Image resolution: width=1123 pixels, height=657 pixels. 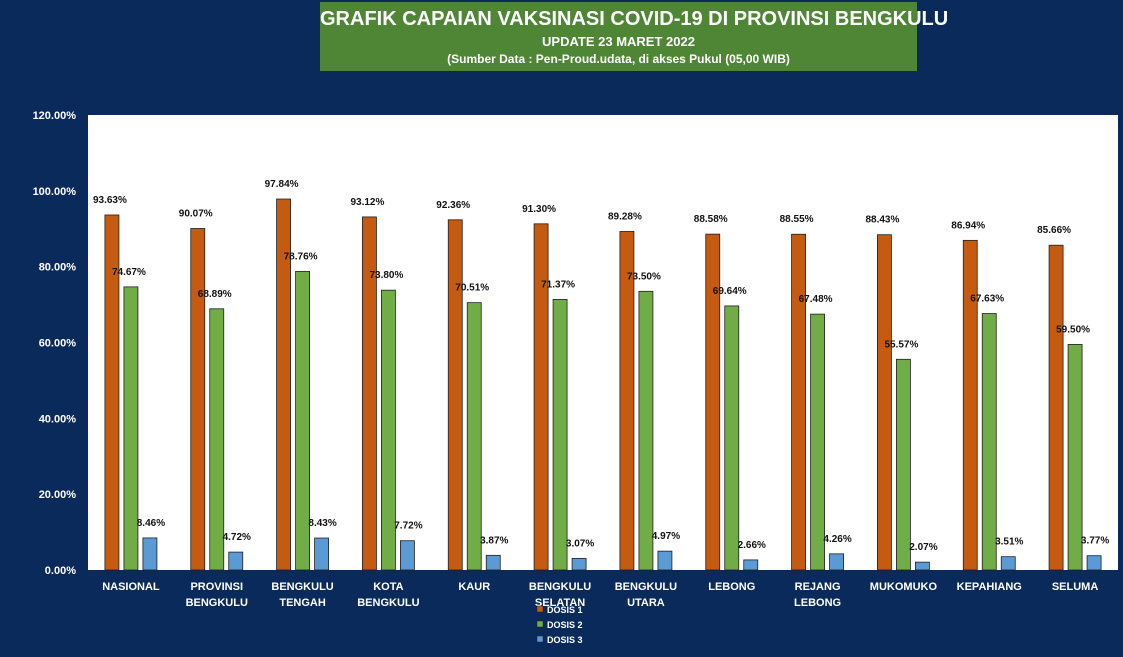 I want to click on data-label-dosis3: 4.26%, so click(x=837, y=539).